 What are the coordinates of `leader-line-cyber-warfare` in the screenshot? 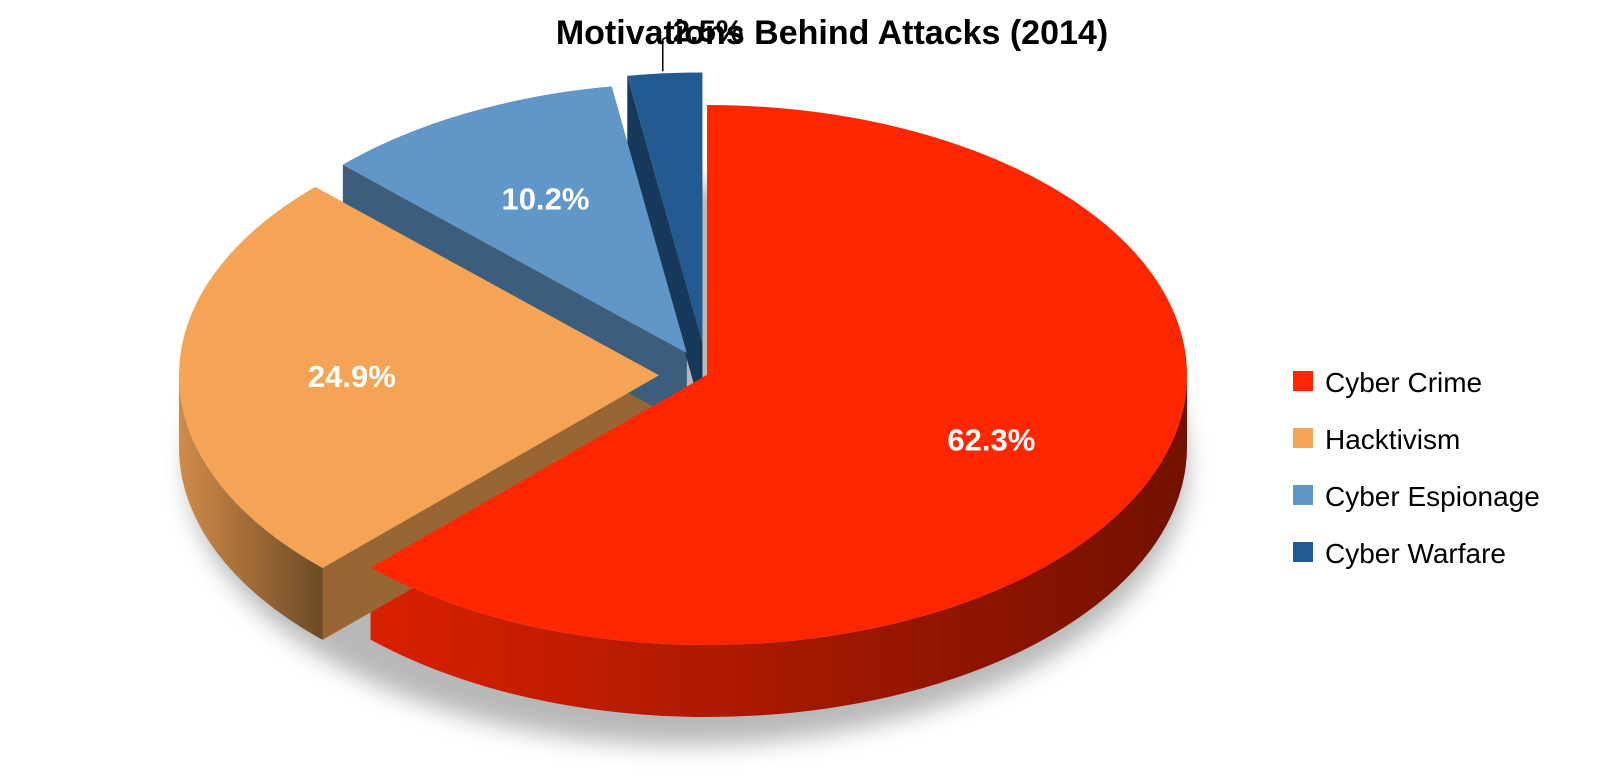 It's located at (664, 54).